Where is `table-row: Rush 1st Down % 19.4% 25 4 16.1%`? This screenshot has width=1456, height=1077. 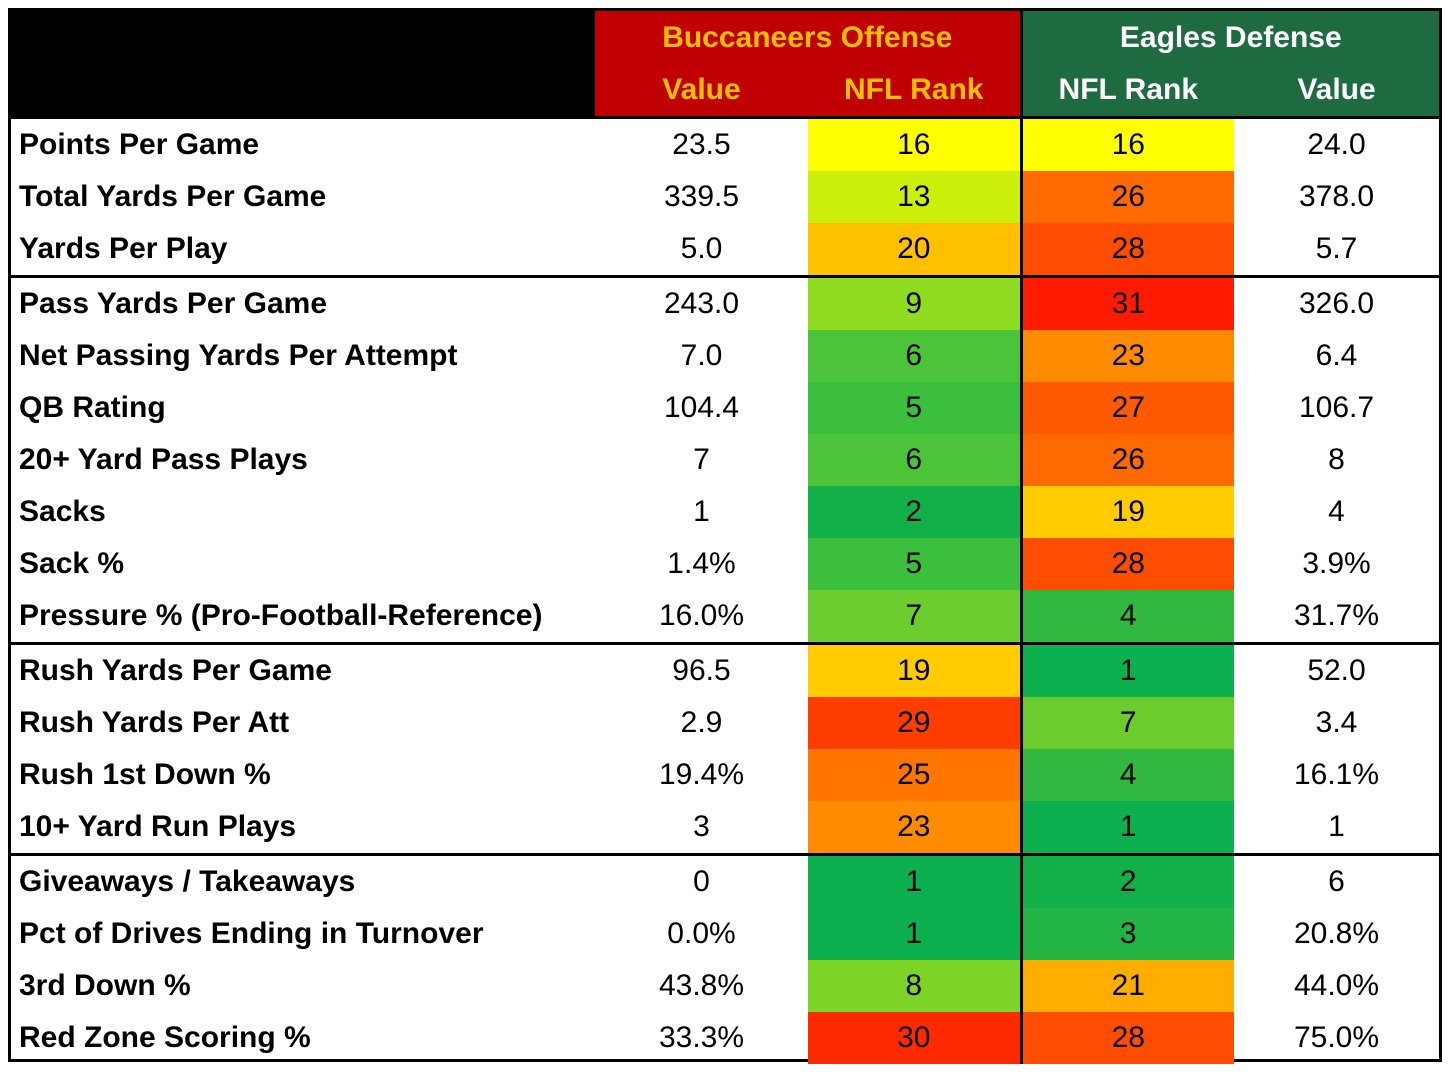
table-row: Rush 1st Down % 19.4% 25 4 16.1% is located at coordinates (725, 775).